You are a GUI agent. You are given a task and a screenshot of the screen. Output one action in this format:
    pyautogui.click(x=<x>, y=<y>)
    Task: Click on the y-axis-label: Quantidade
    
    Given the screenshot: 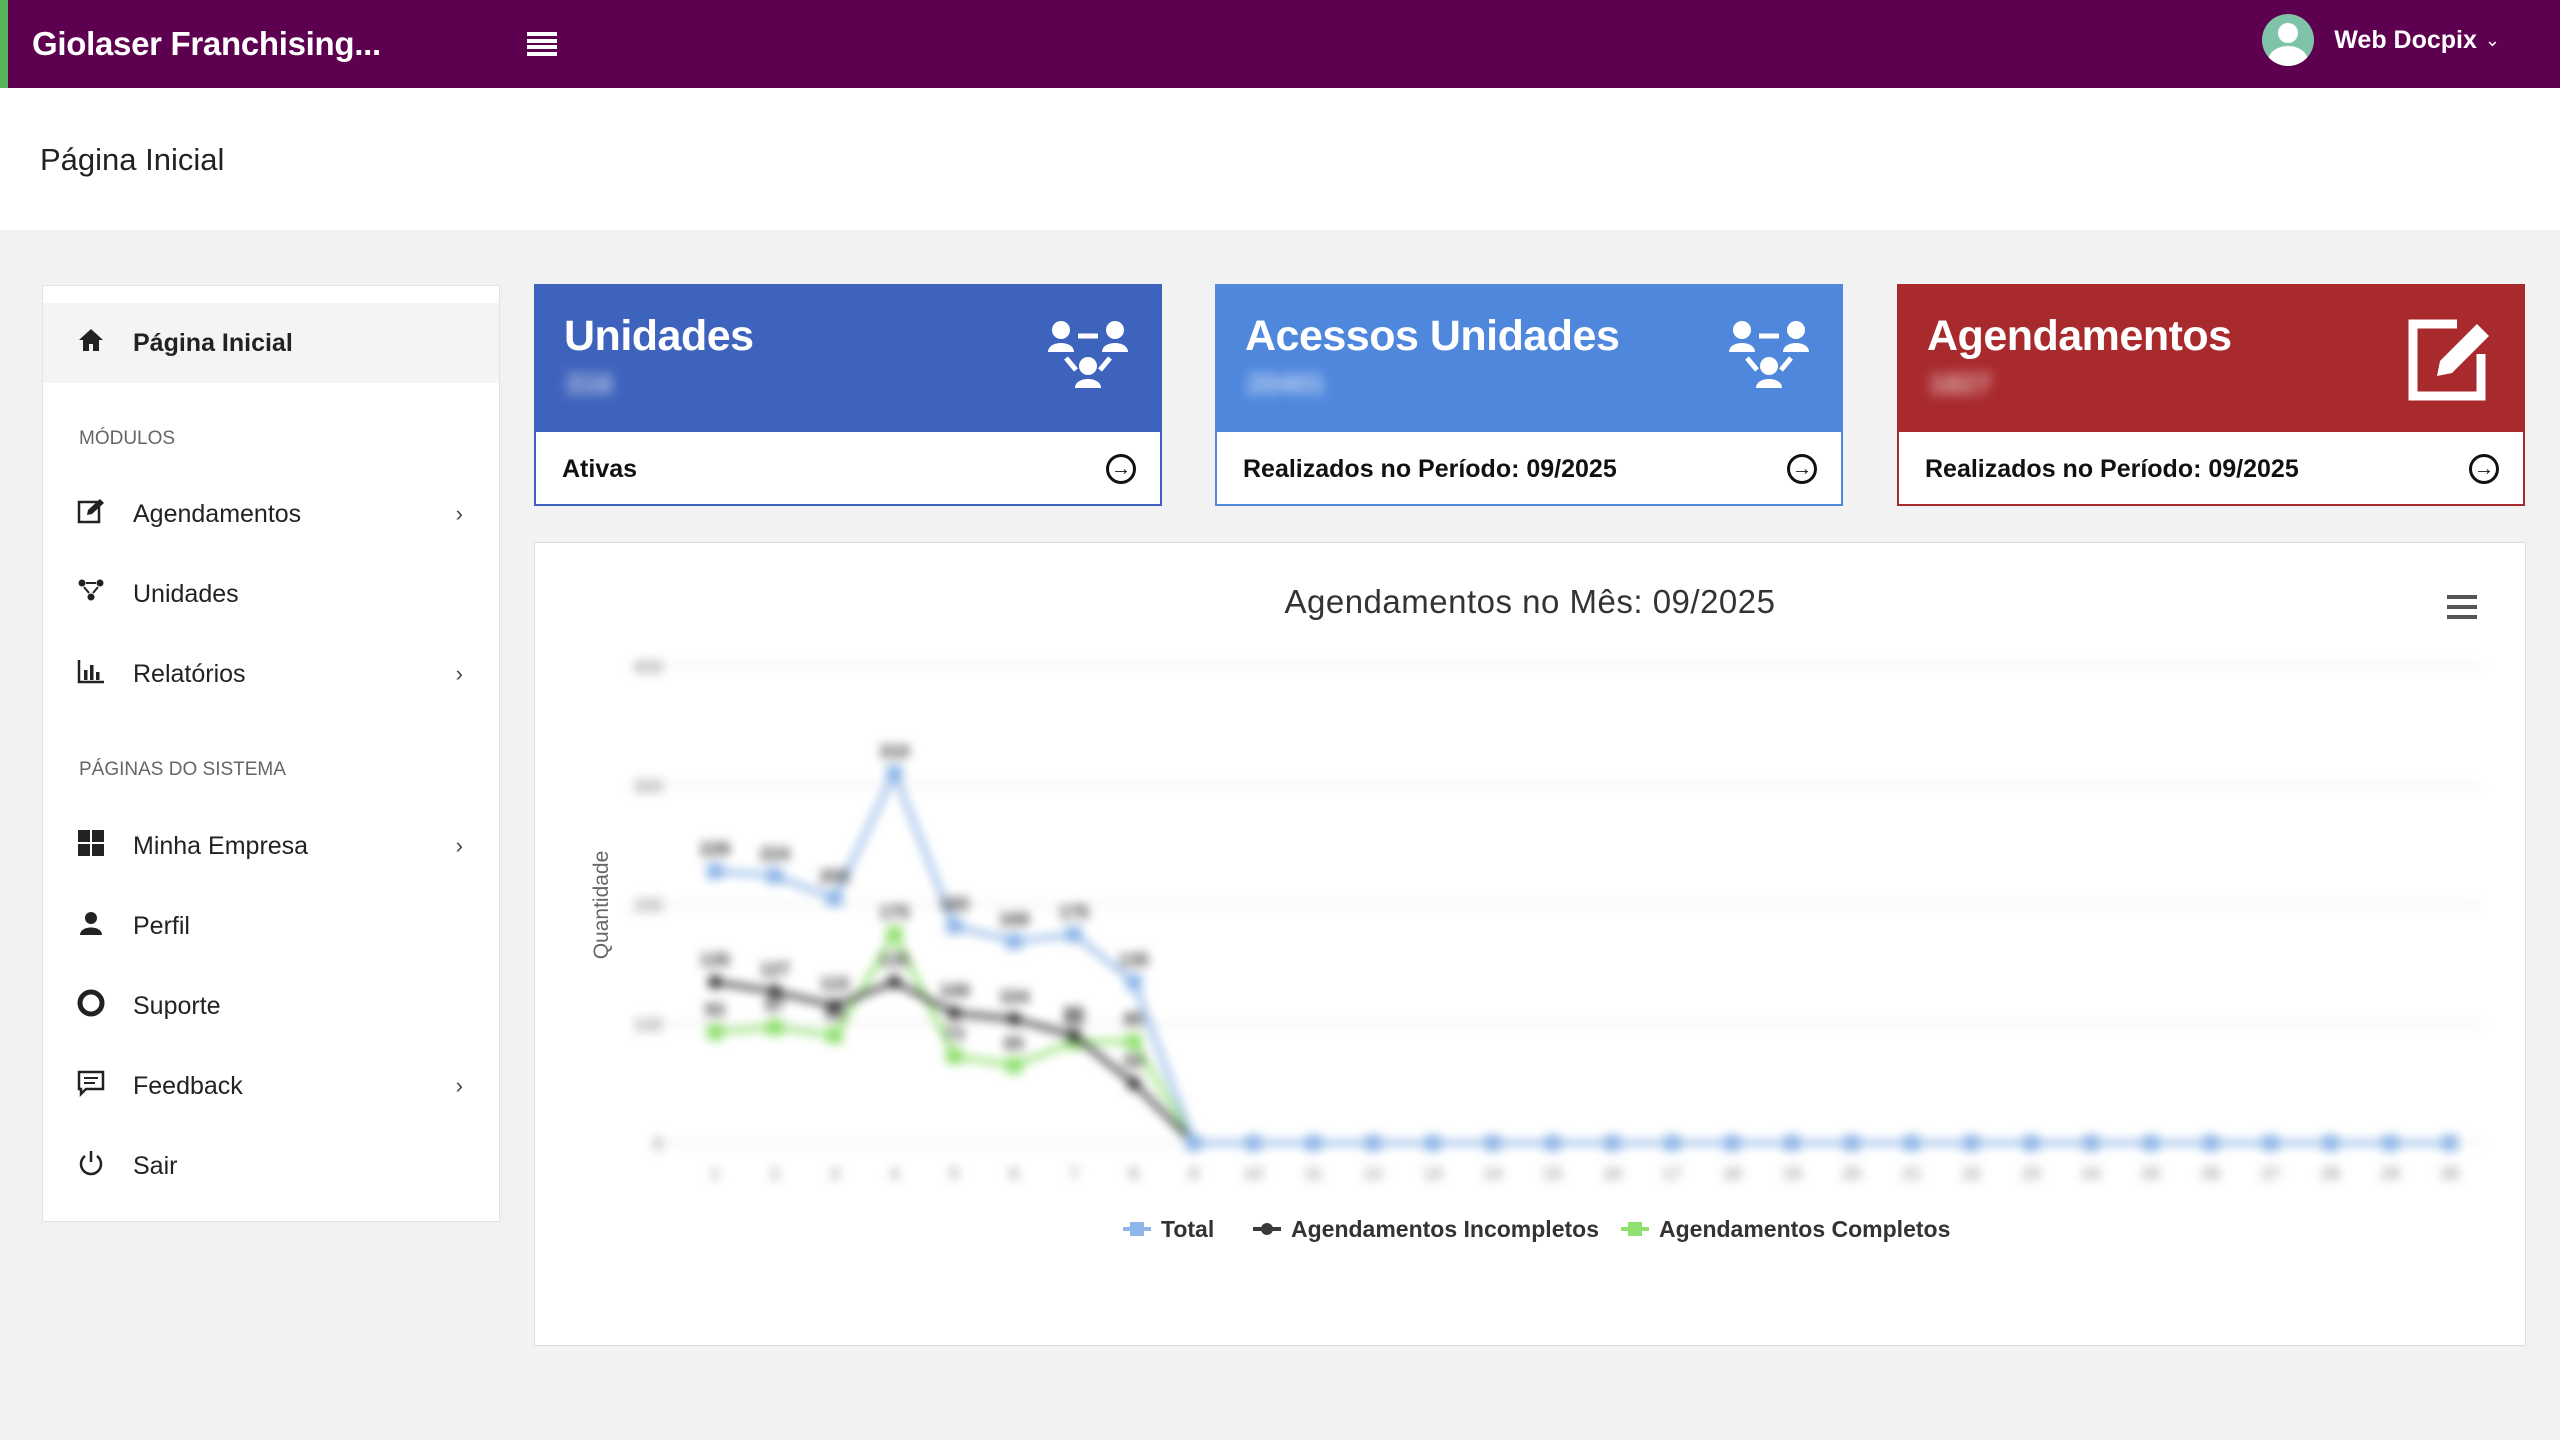 What is the action you would take?
    pyautogui.click(x=601, y=905)
    